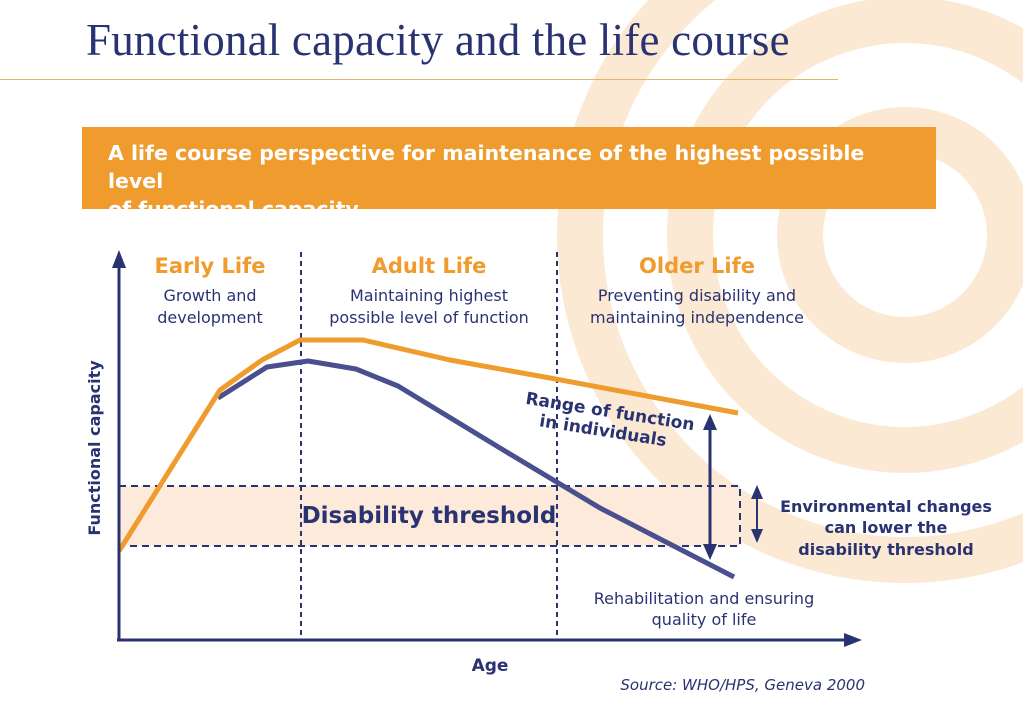  I want to click on stage-adult-sub-2: possible level of function, so click(429, 317).